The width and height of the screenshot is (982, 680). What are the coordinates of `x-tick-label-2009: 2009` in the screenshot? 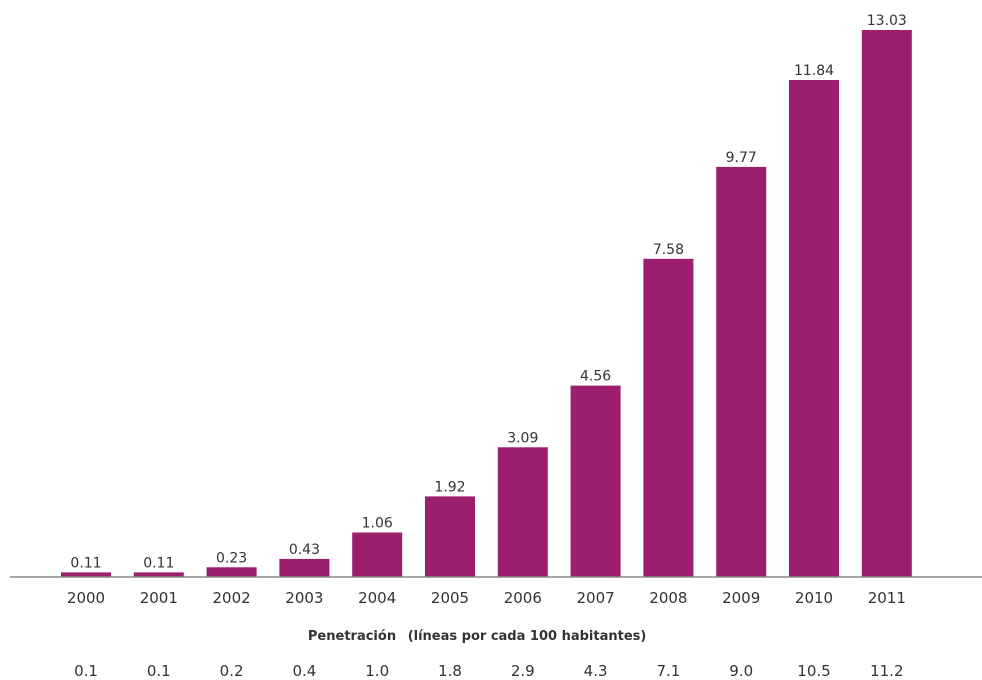 It's located at (741, 598).